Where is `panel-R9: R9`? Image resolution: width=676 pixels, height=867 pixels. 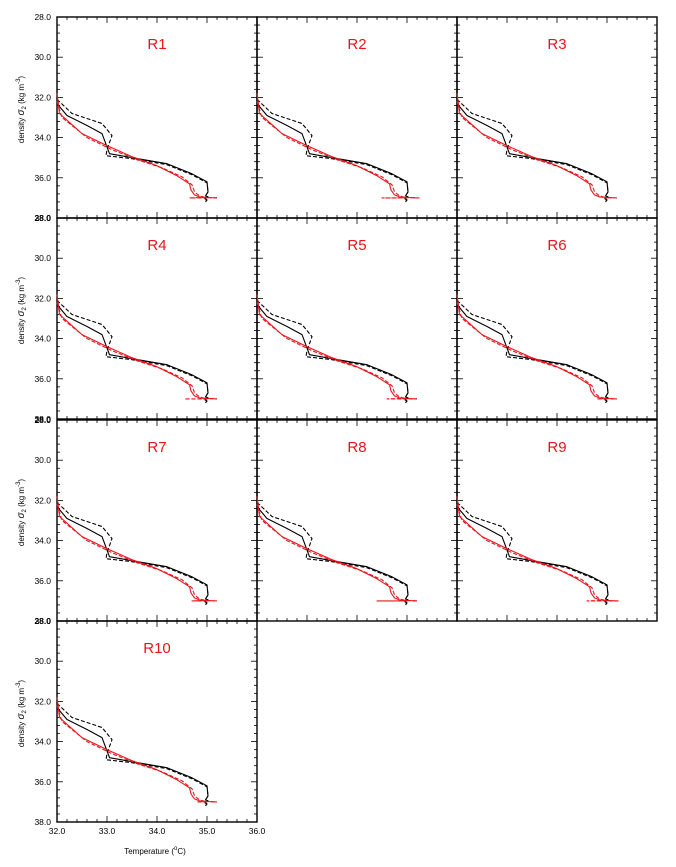 panel-R9: R9 is located at coordinates (557, 520).